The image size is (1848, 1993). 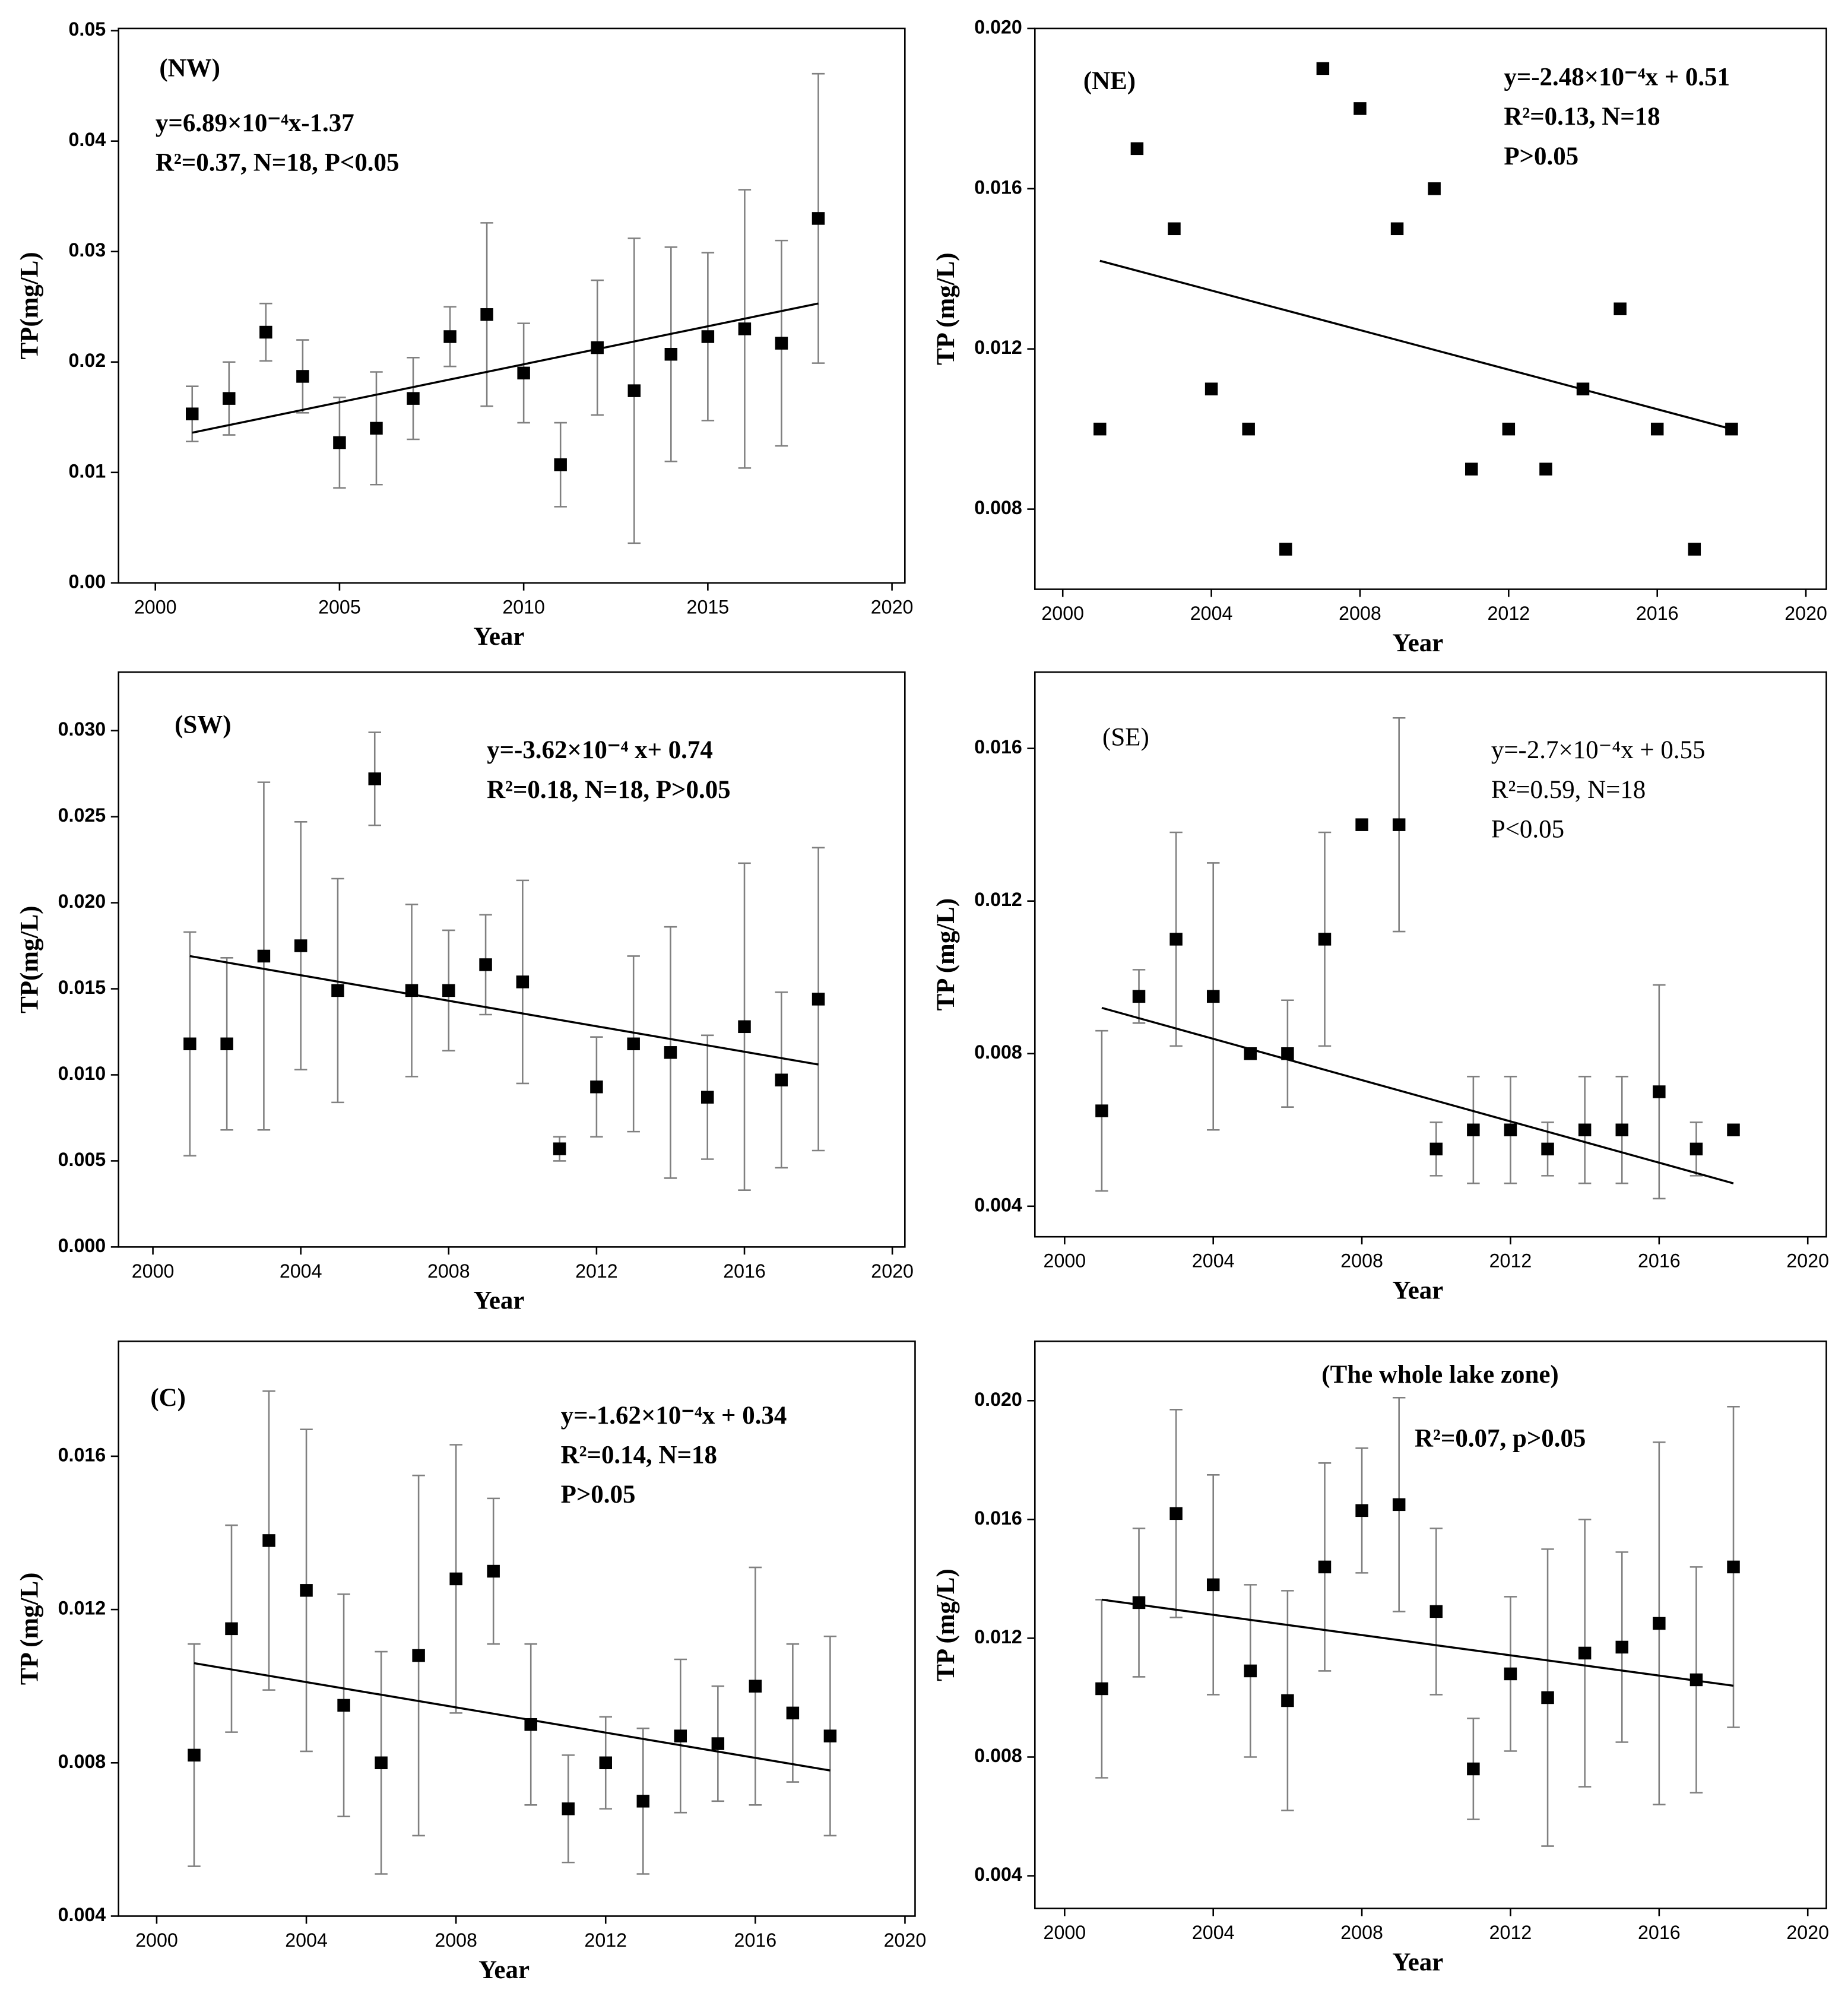 I want to click on annotation: R²=0.18, N=18, P>0.05, so click(x=609, y=790).